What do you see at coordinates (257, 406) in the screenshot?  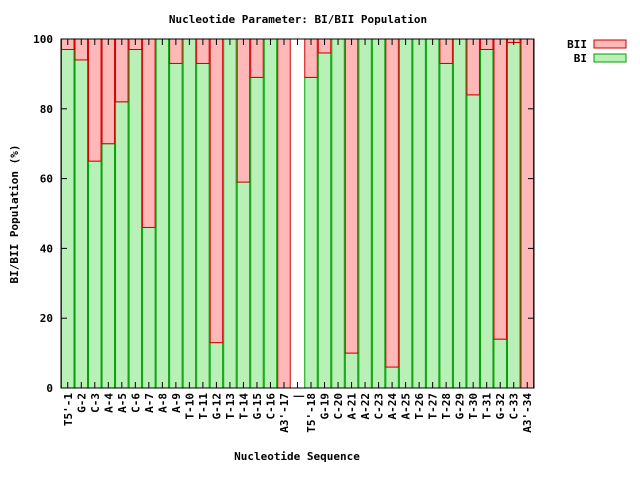 I see `x-tick-label: G-15` at bounding box center [257, 406].